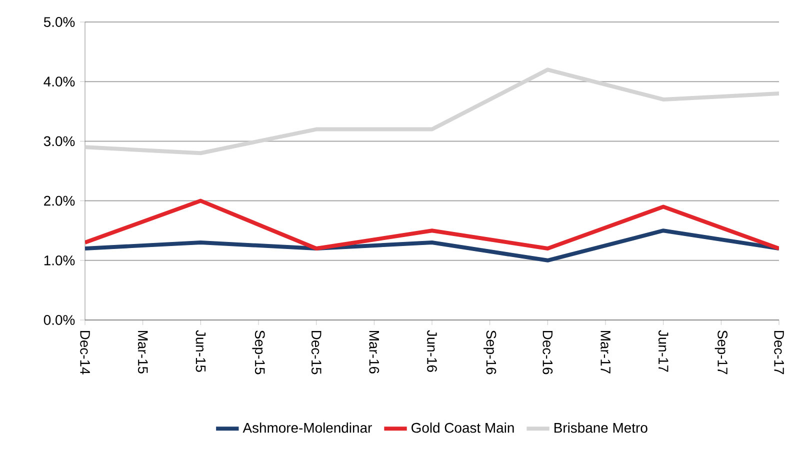 This screenshot has height=454, width=794. What do you see at coordinates (663, 351) in the screenshot?
I see `x-tick-label: Jun-17` at bounding box center [663, 351].